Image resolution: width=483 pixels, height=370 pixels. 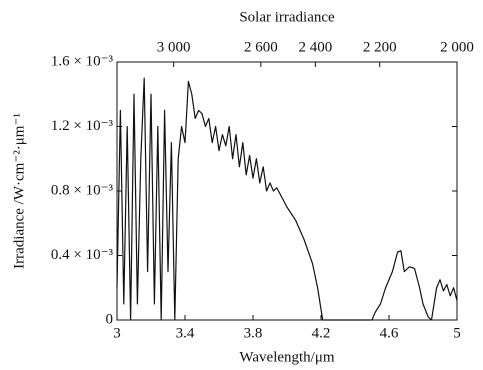 What do you see at coordinates (110, 319) in the screenshot?
I see `y-tick-label: 0` at bounding box center [110, 319].